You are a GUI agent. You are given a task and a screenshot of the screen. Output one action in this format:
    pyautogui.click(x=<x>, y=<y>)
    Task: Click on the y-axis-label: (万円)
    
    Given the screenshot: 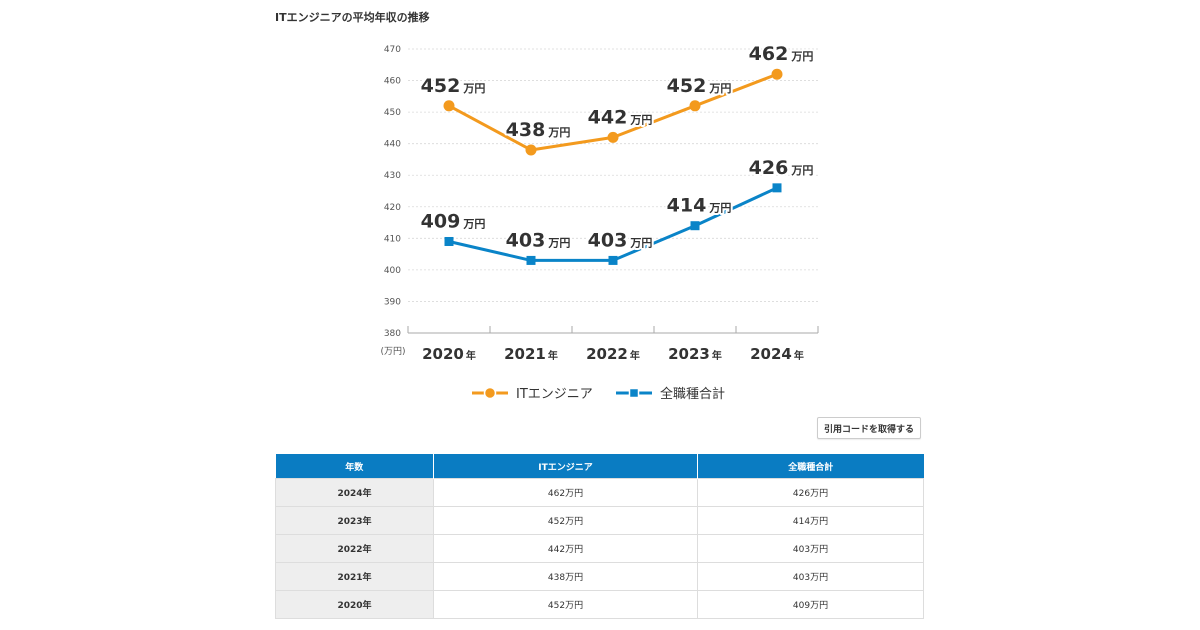 What is the action you would take?
    pyautogui.click(x=392, y=351)
    